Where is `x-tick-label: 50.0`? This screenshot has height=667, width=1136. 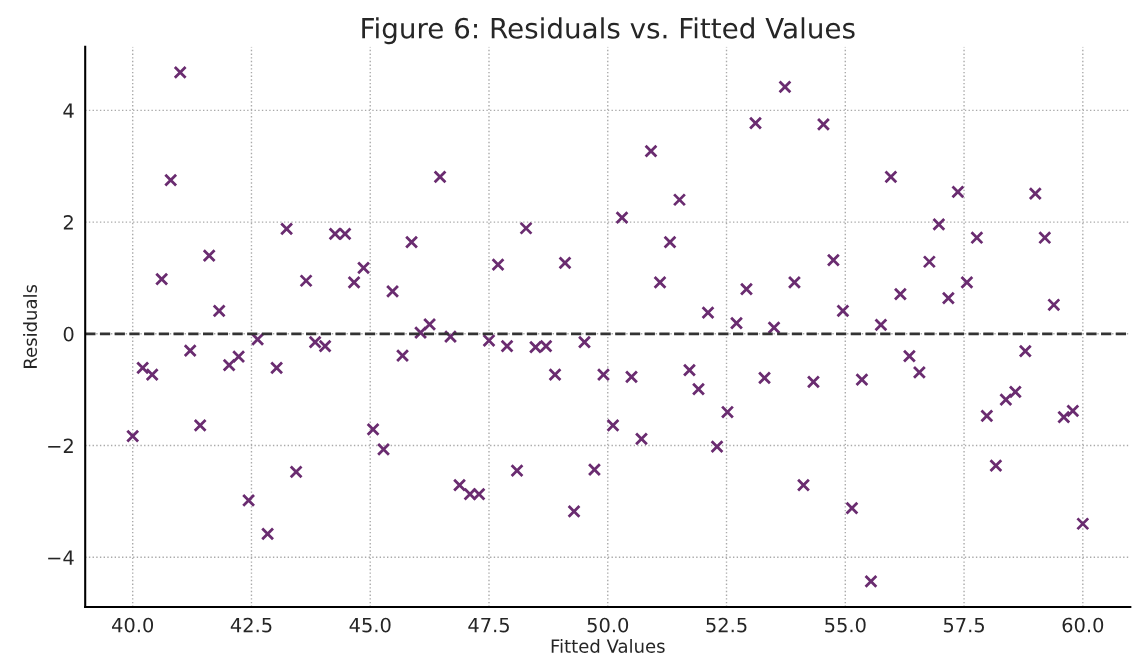
x-tick-label: 50.0 is located at coordinates (608, 625).